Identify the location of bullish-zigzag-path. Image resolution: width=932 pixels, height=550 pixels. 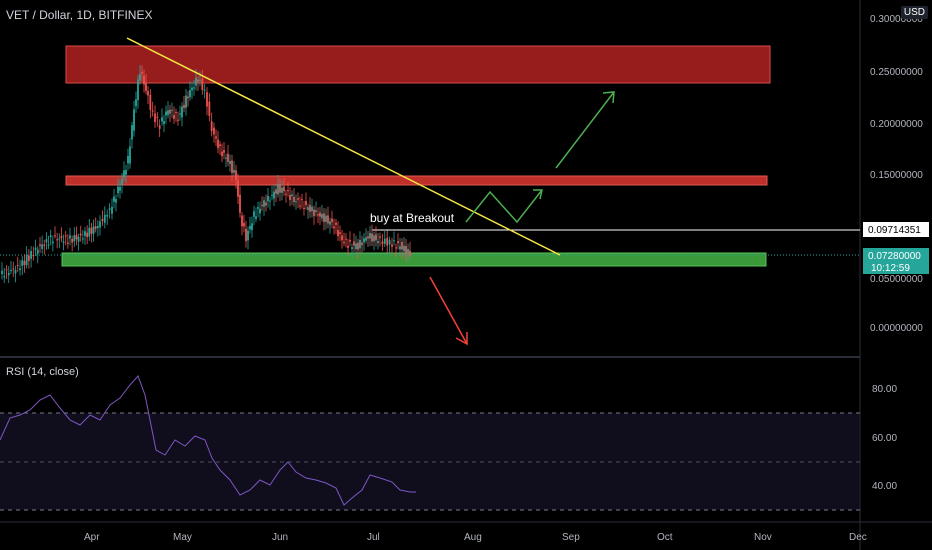
(504, 206).